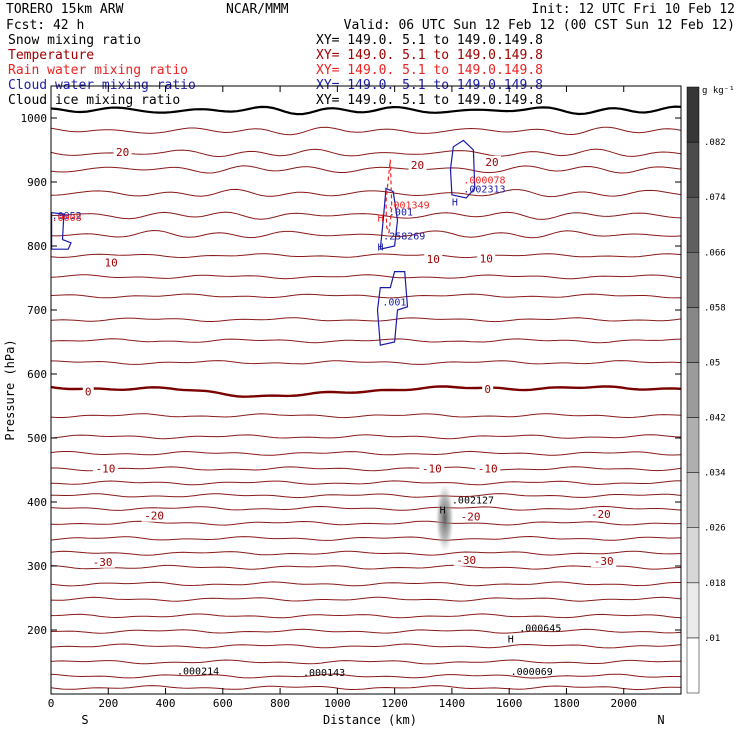 Image resolution: width=740 pixels, height=740 pixels. I want to click on y-tick-label: 400, so click(37, 502).